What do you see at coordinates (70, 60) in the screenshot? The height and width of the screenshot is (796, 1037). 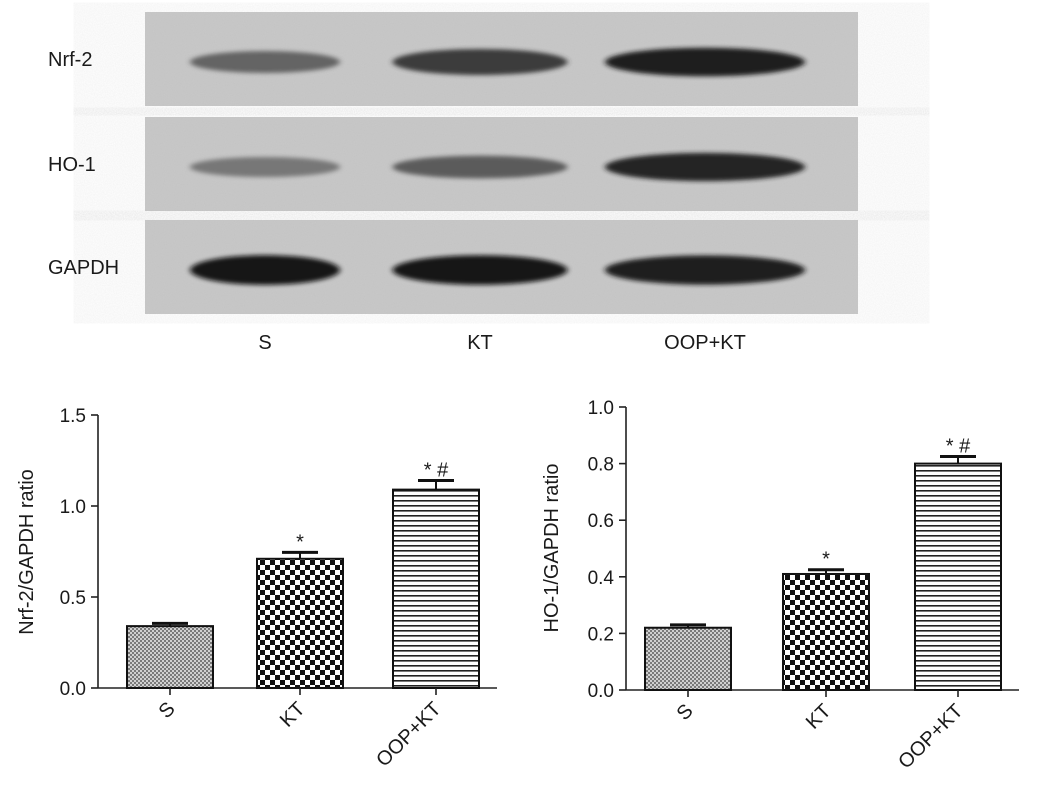 I see `blot-row-label: Nrf-2` at bounding box center [70, 60].